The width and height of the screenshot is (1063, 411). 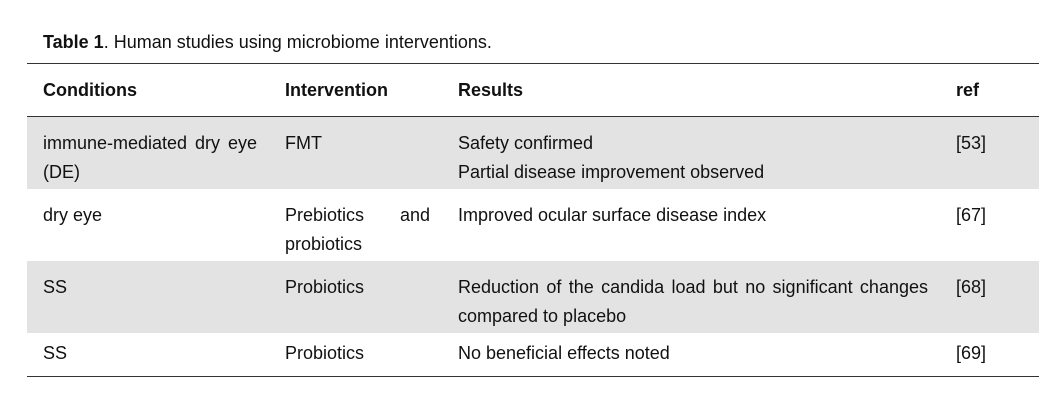 What do you see at coordinates (148, 152) in the screenshot?
I see `cell-condition: immune-mediated dry eye (DE)` at bounding box center [148, 152].